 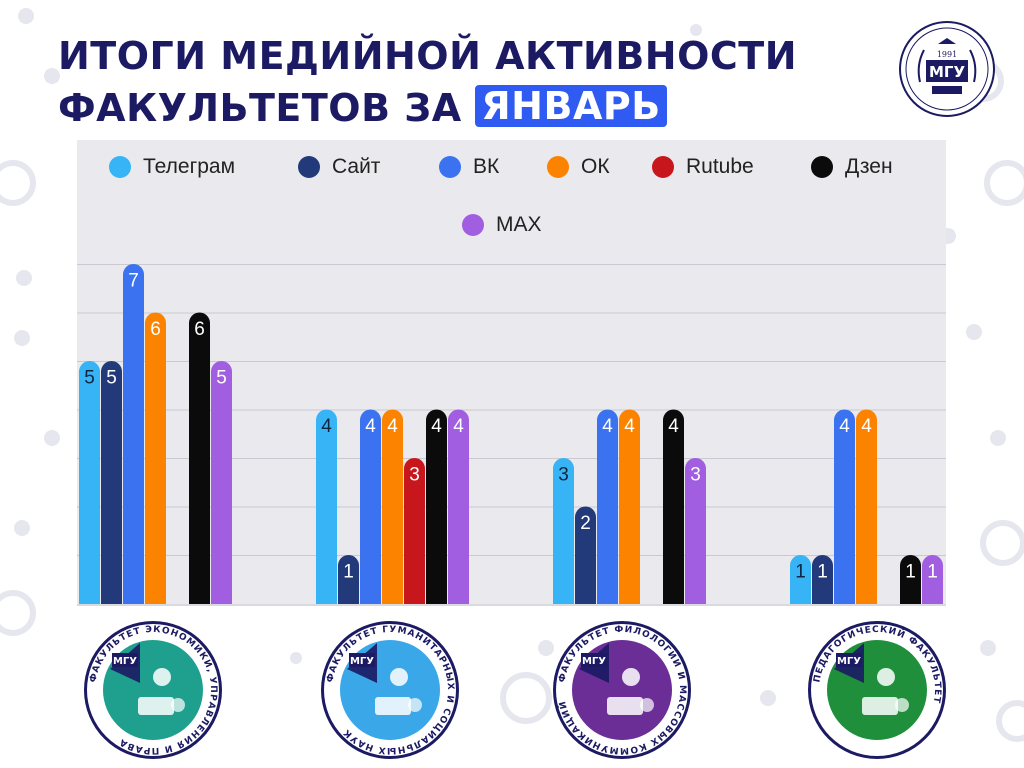 I want to click on legend-item: Дзен, so click(x=852, y=167).